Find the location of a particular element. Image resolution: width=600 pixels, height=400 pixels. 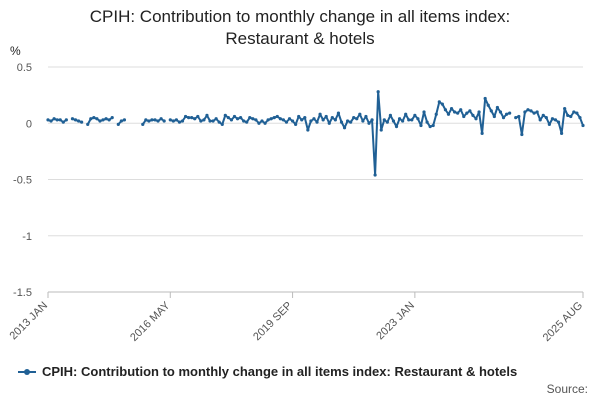

x-tick-label: 2019 SEP is located at coordinates (273, 322).